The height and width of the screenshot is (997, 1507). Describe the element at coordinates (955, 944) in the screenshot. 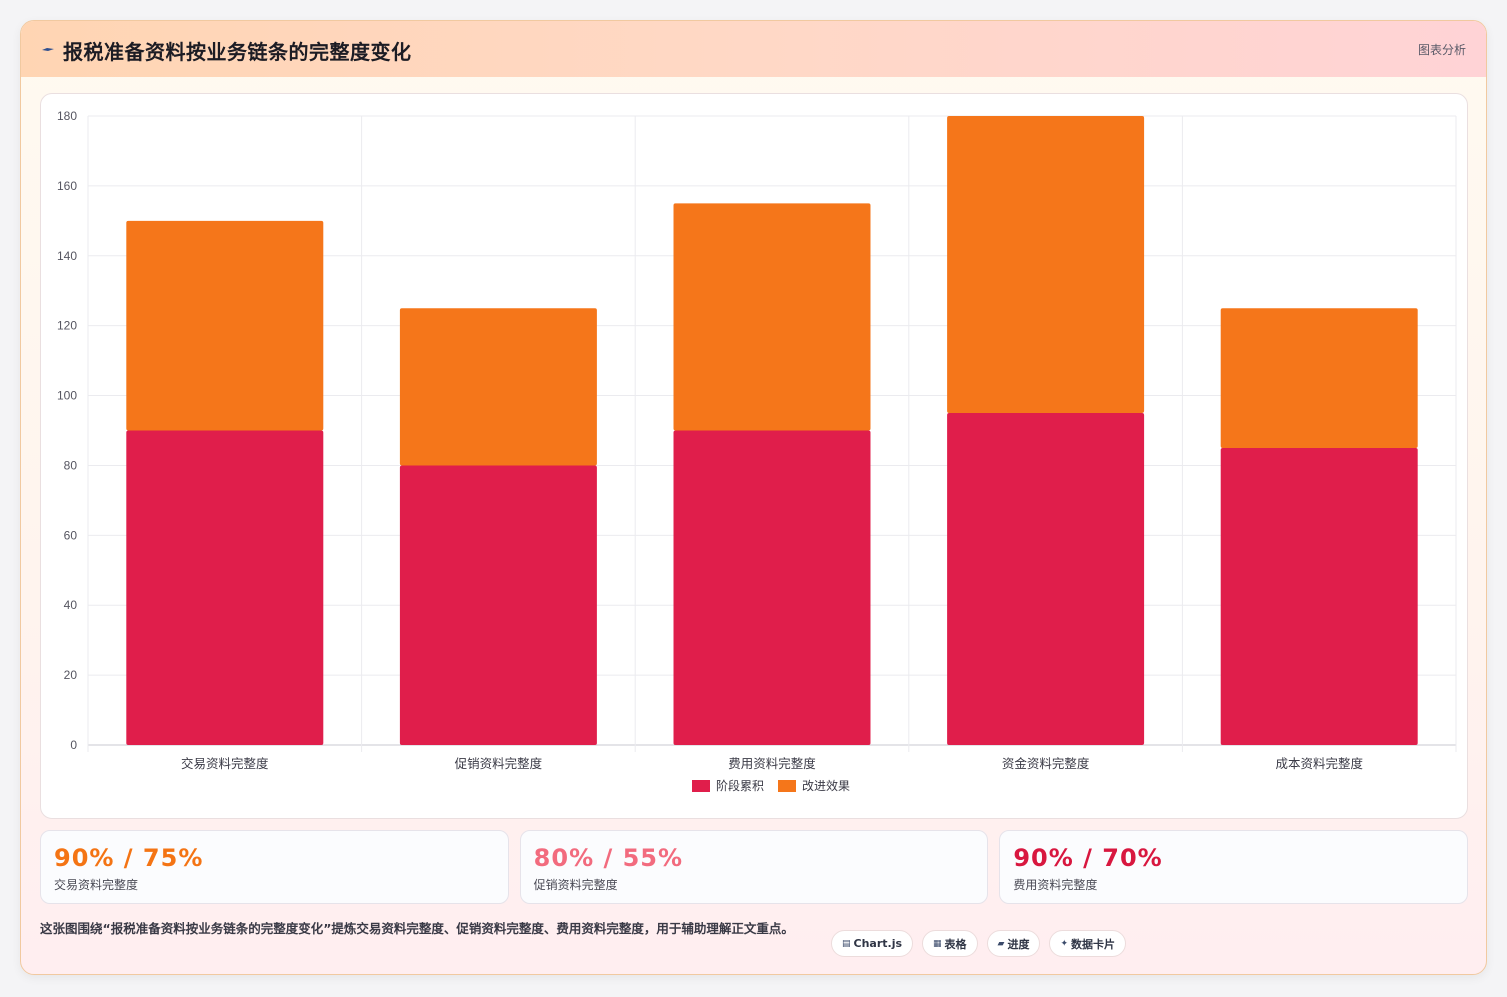

I see `tag-label: 表格` at that location.